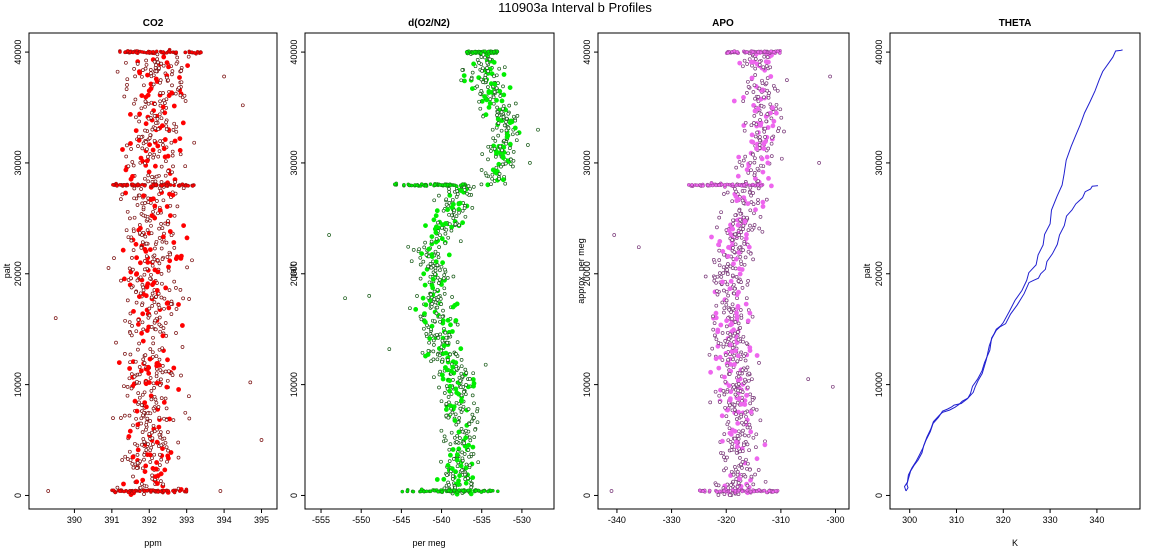  What do you see at coordinates (261, 440) in the screenshot?
I see `outlier-point` at bounding box center [261, 440].